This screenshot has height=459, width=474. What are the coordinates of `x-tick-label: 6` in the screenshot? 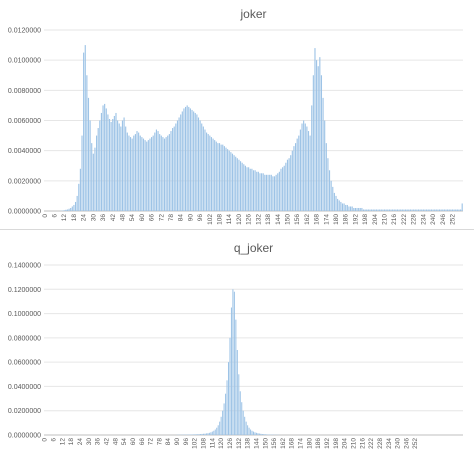 It's located at (55, 216).